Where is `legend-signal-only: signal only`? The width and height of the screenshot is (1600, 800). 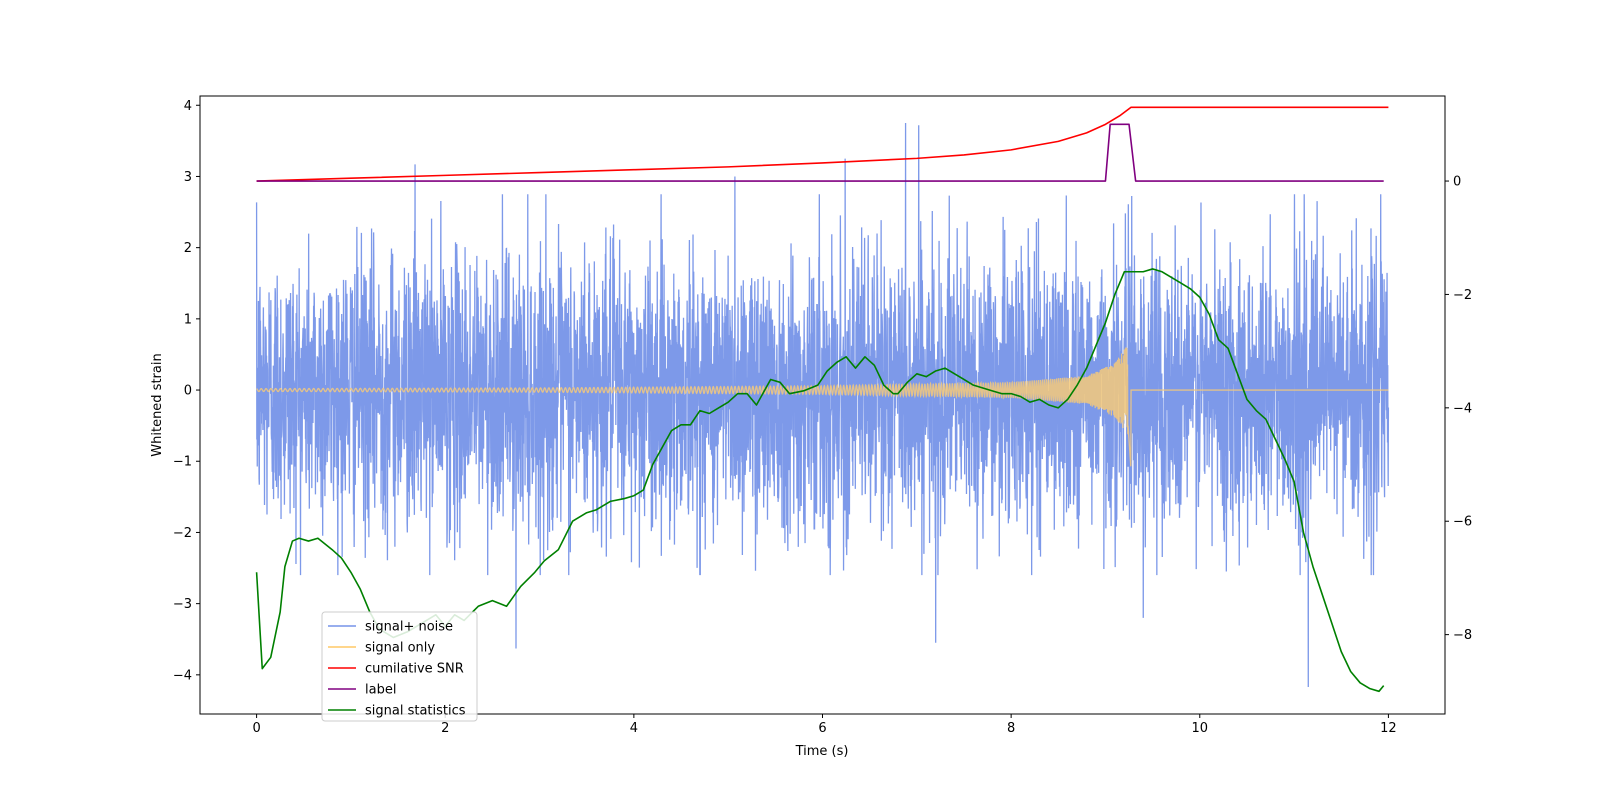 legend-signal-only: signal only is located at coordinates (381, 648).